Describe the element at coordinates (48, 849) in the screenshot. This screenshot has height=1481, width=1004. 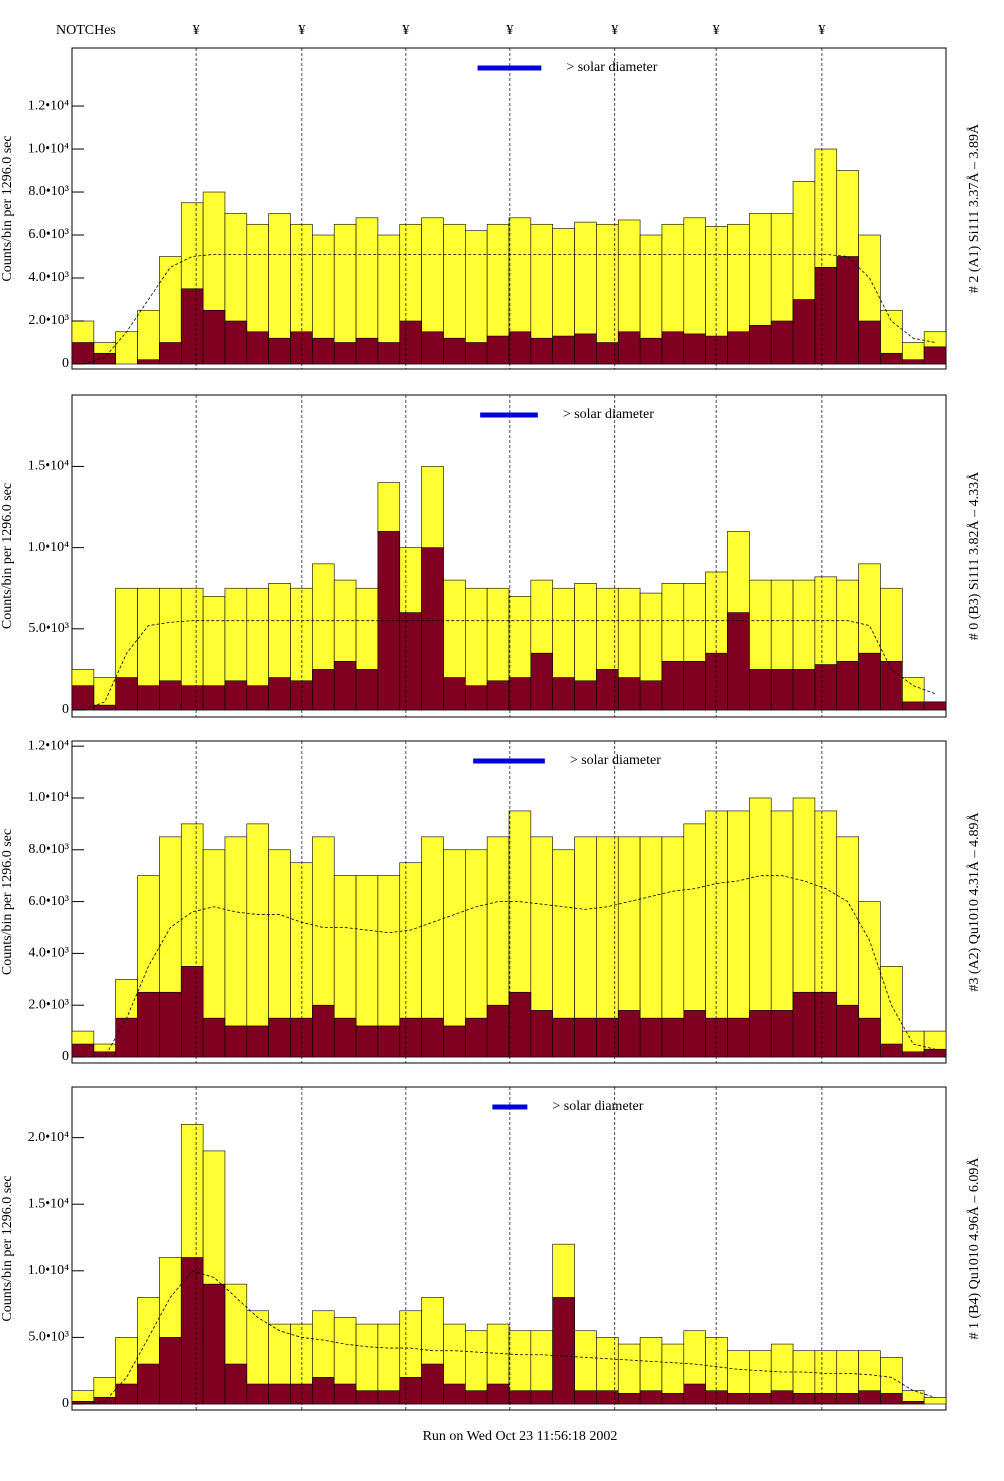
I see `y-tick-label: 8.0•10³` at that location.